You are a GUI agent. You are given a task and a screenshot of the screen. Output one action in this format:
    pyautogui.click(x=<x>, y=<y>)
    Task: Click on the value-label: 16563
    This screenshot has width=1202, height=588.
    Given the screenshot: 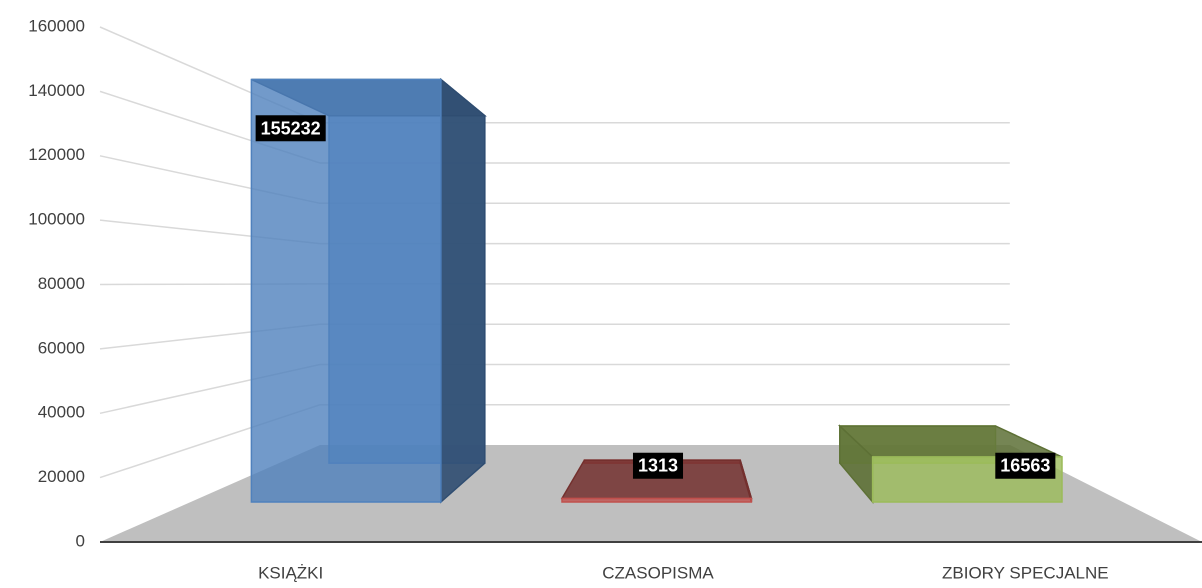 What is the action you would take?
    pyautogui.click(x=1025, y=466)
    